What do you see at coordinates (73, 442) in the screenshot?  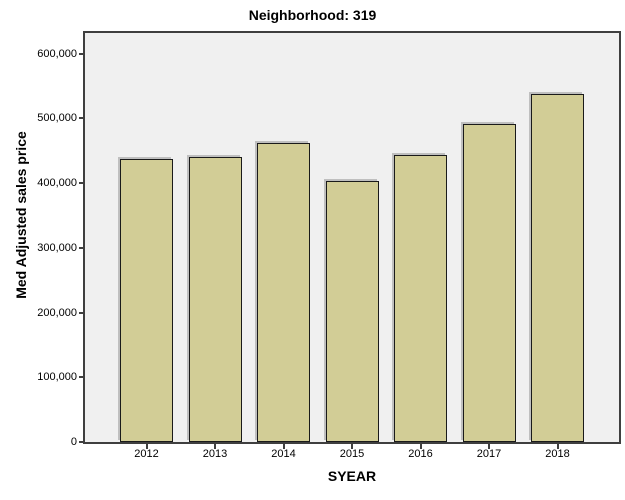 I see `y-tick-label: 0` at bounding box center [73, 442].